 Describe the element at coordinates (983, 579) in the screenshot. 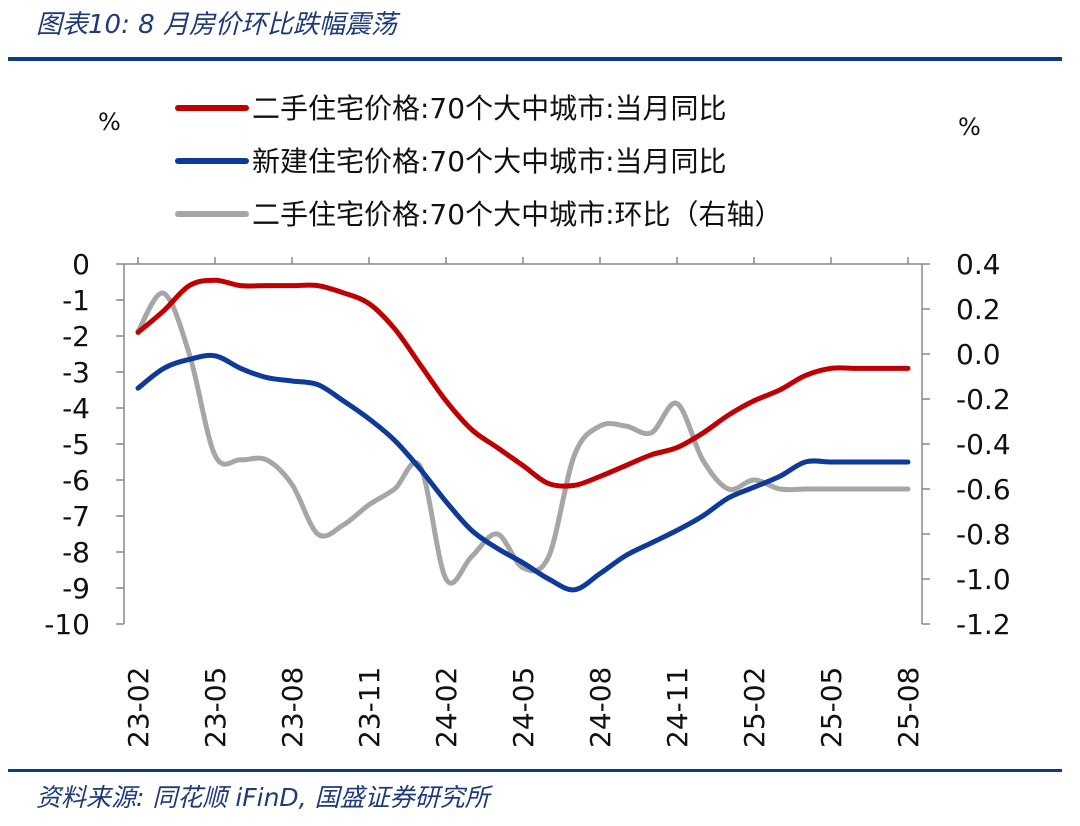

I see `right-tick-label: -1.0` at that location.